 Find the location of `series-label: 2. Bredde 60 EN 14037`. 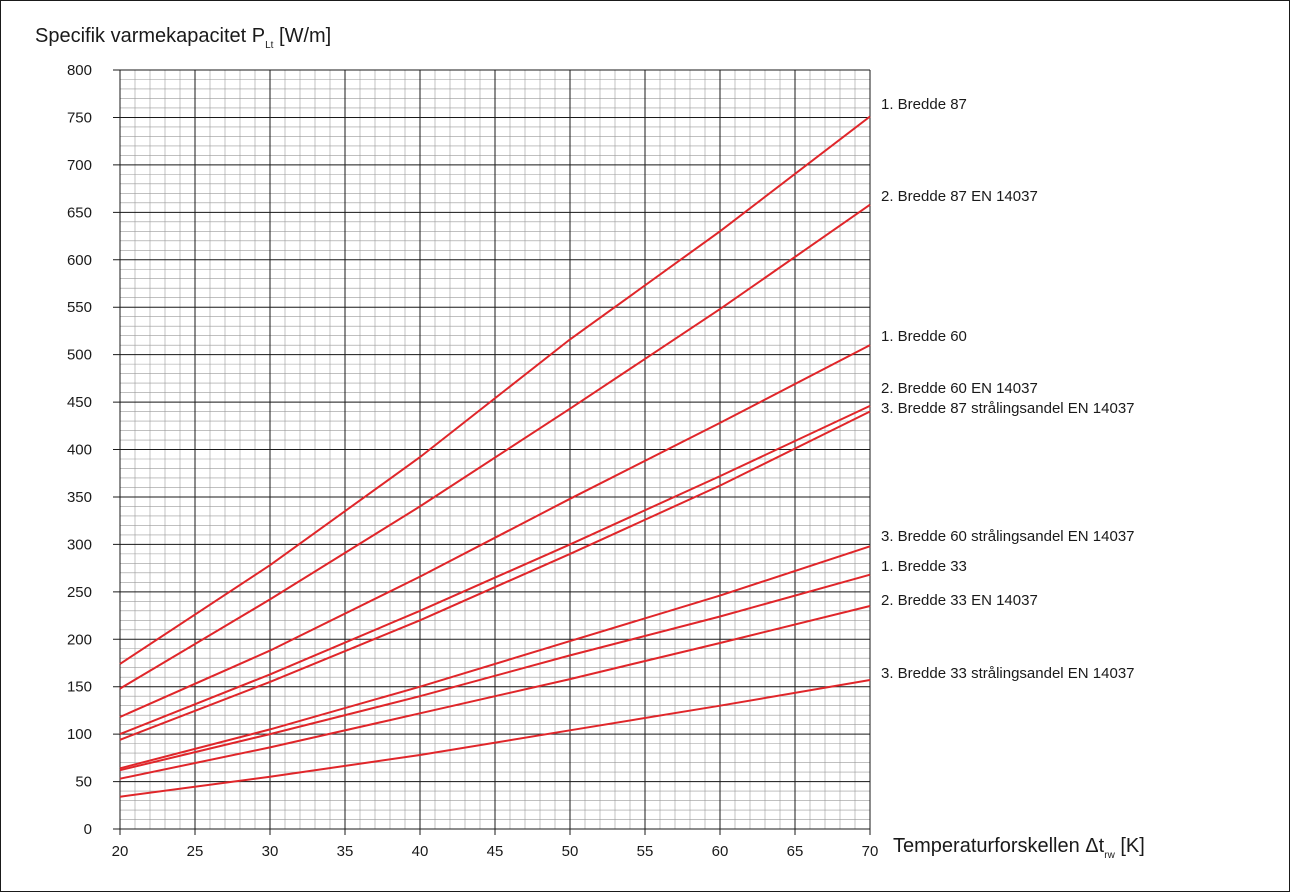

series-label: 2. Bredde 60 EN 14037 is located at coordinates (959, 388).